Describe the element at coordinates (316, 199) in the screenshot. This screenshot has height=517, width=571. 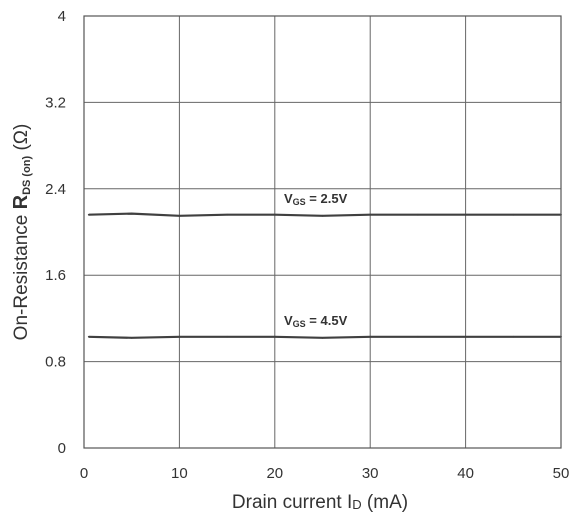
I see `series-annotation-0: VGS = 2.5V` at that location.